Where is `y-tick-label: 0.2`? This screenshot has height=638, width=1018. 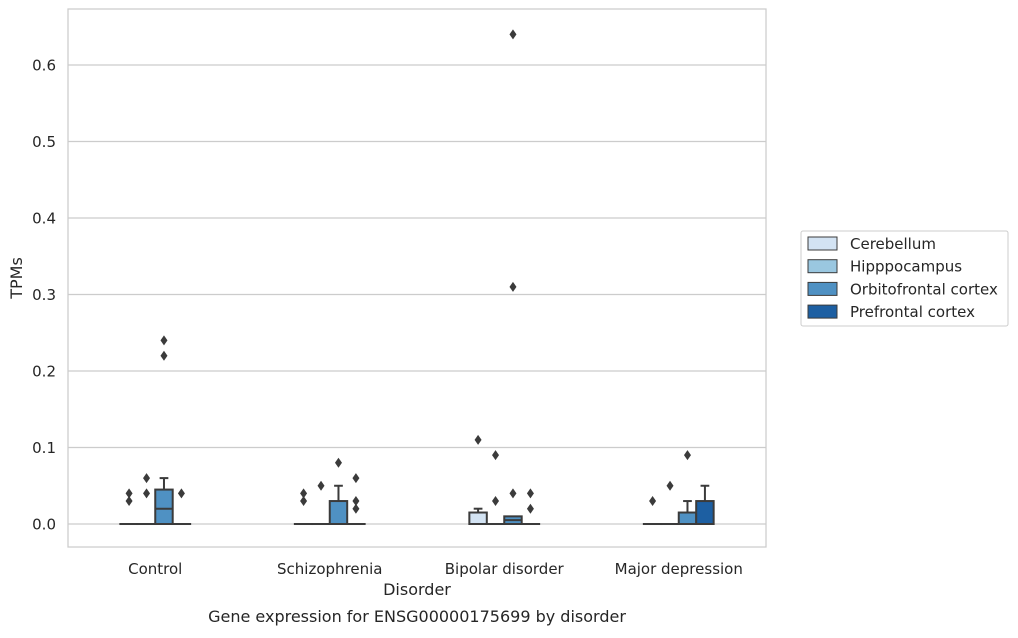
y-tick-label: 0.2 is located at coordinates (44, 372).